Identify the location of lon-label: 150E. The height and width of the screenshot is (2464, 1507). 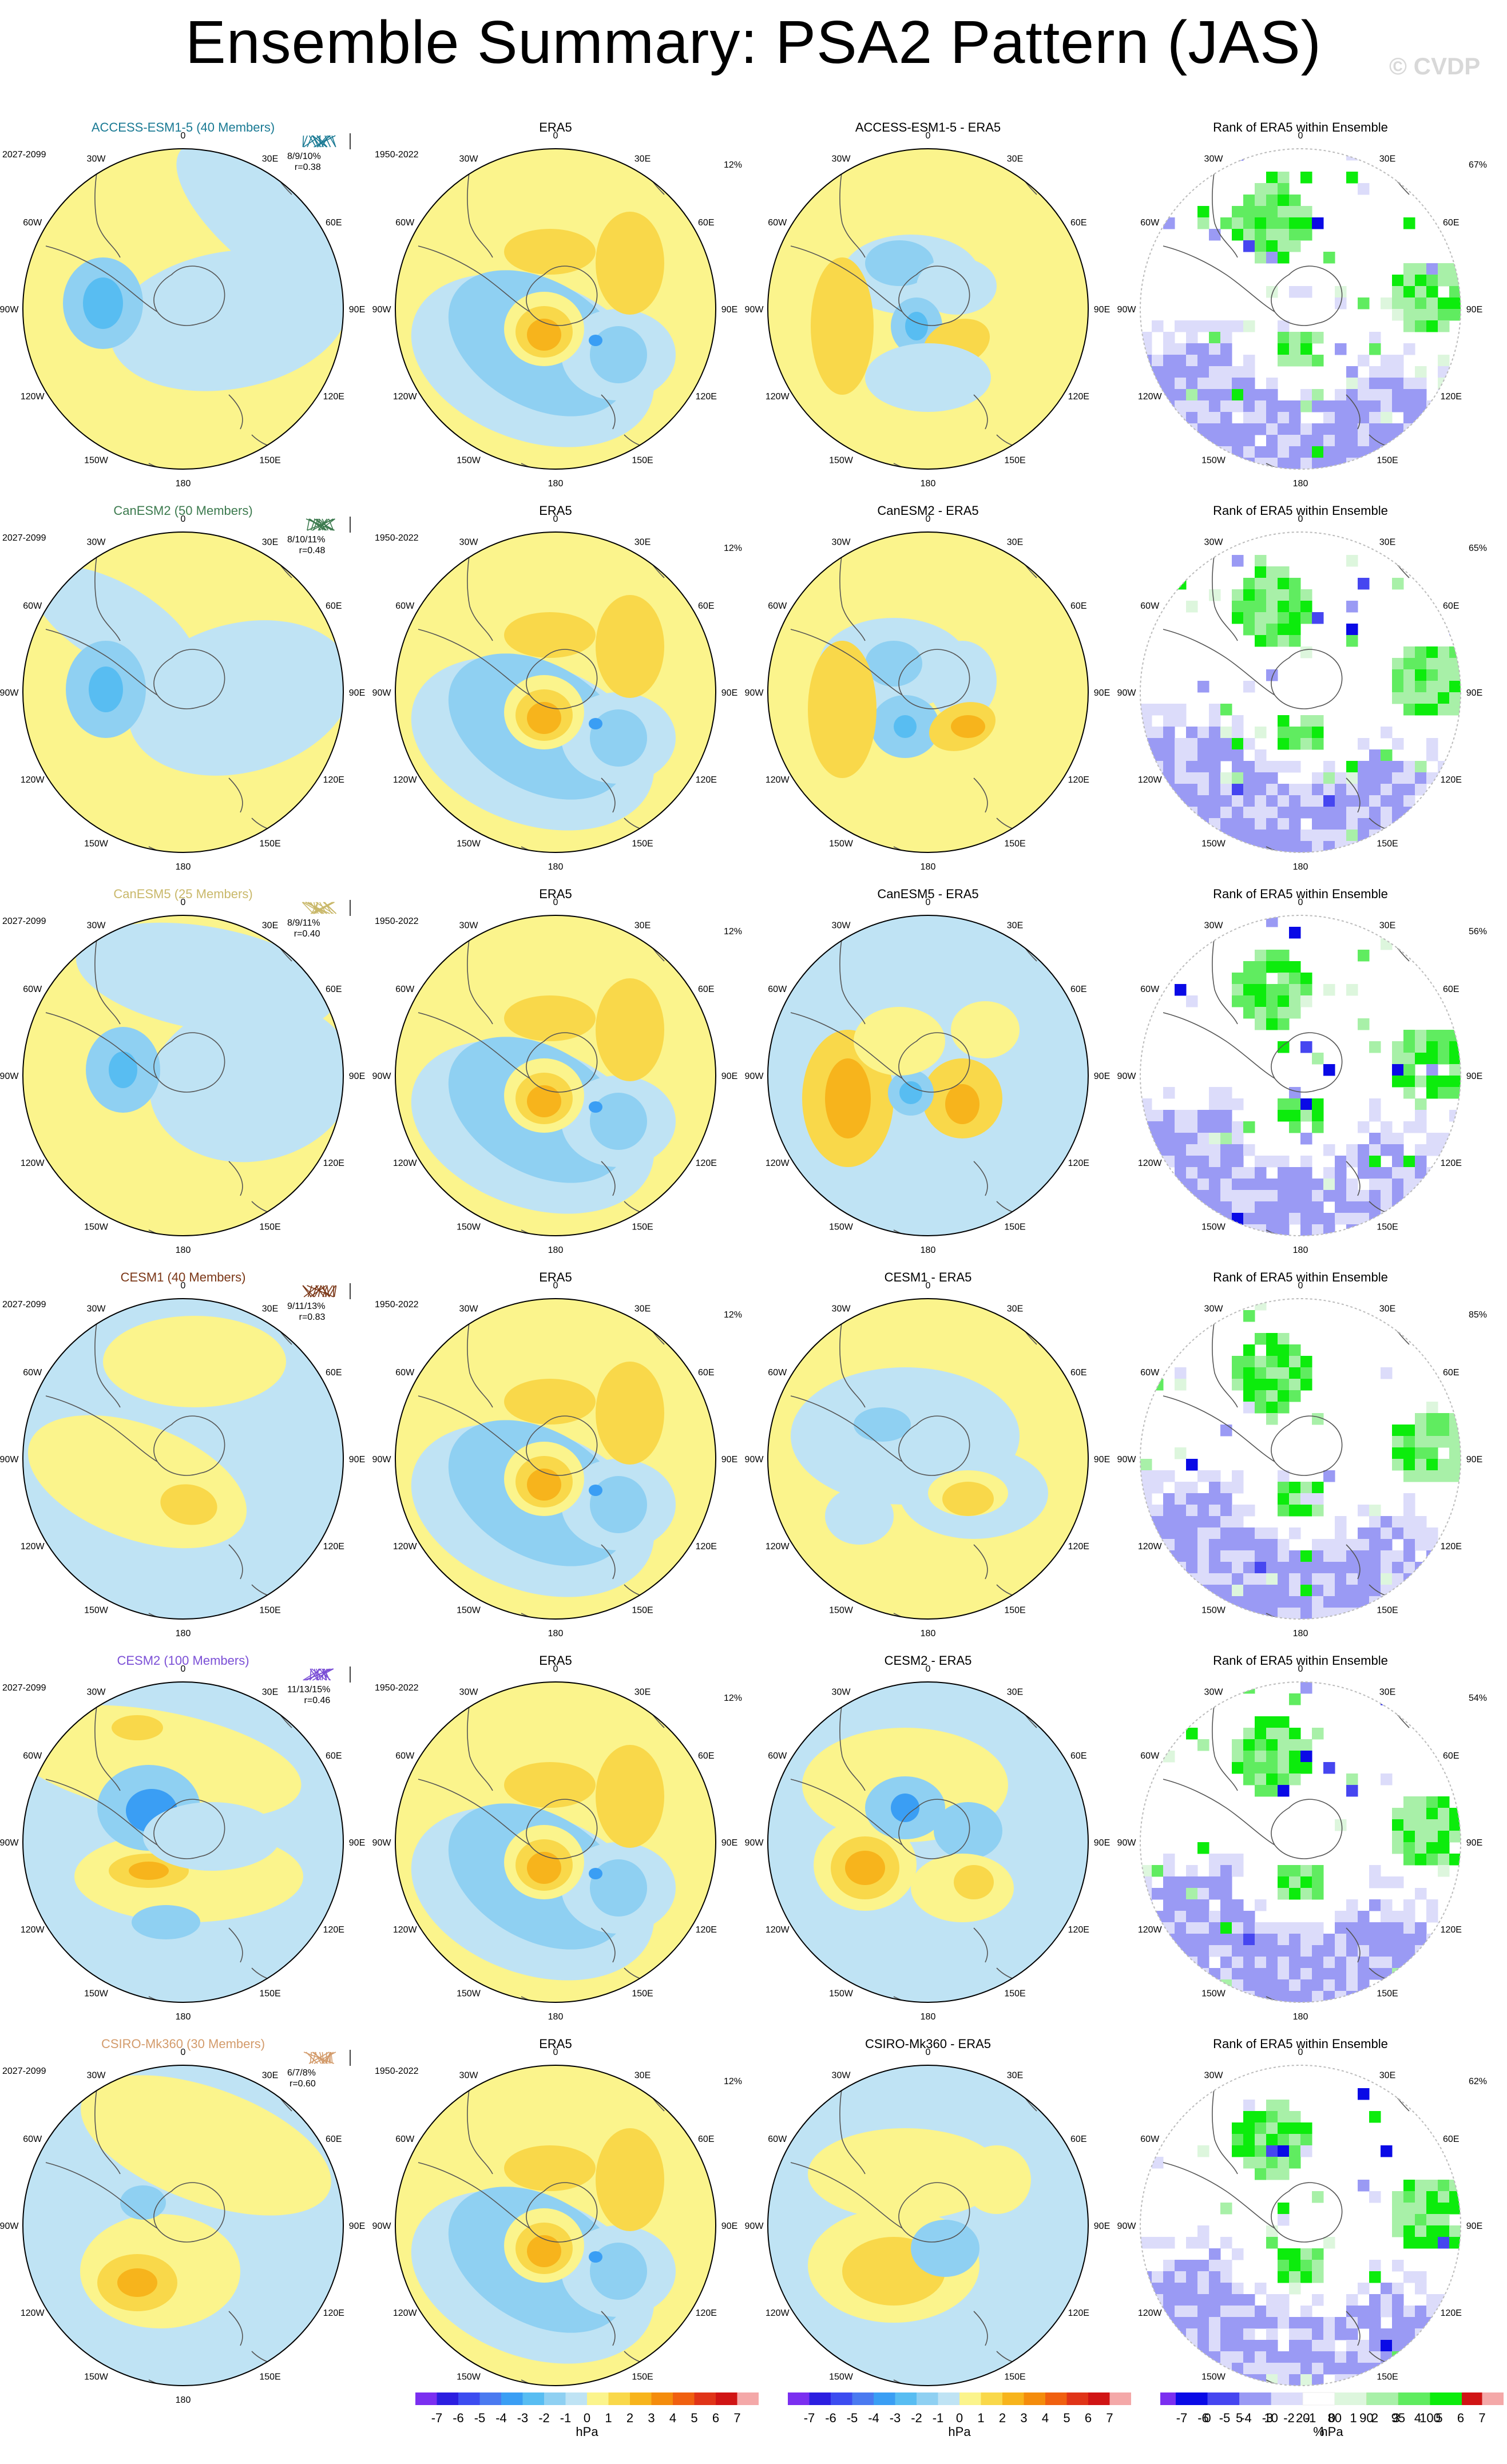
(642, 2377).